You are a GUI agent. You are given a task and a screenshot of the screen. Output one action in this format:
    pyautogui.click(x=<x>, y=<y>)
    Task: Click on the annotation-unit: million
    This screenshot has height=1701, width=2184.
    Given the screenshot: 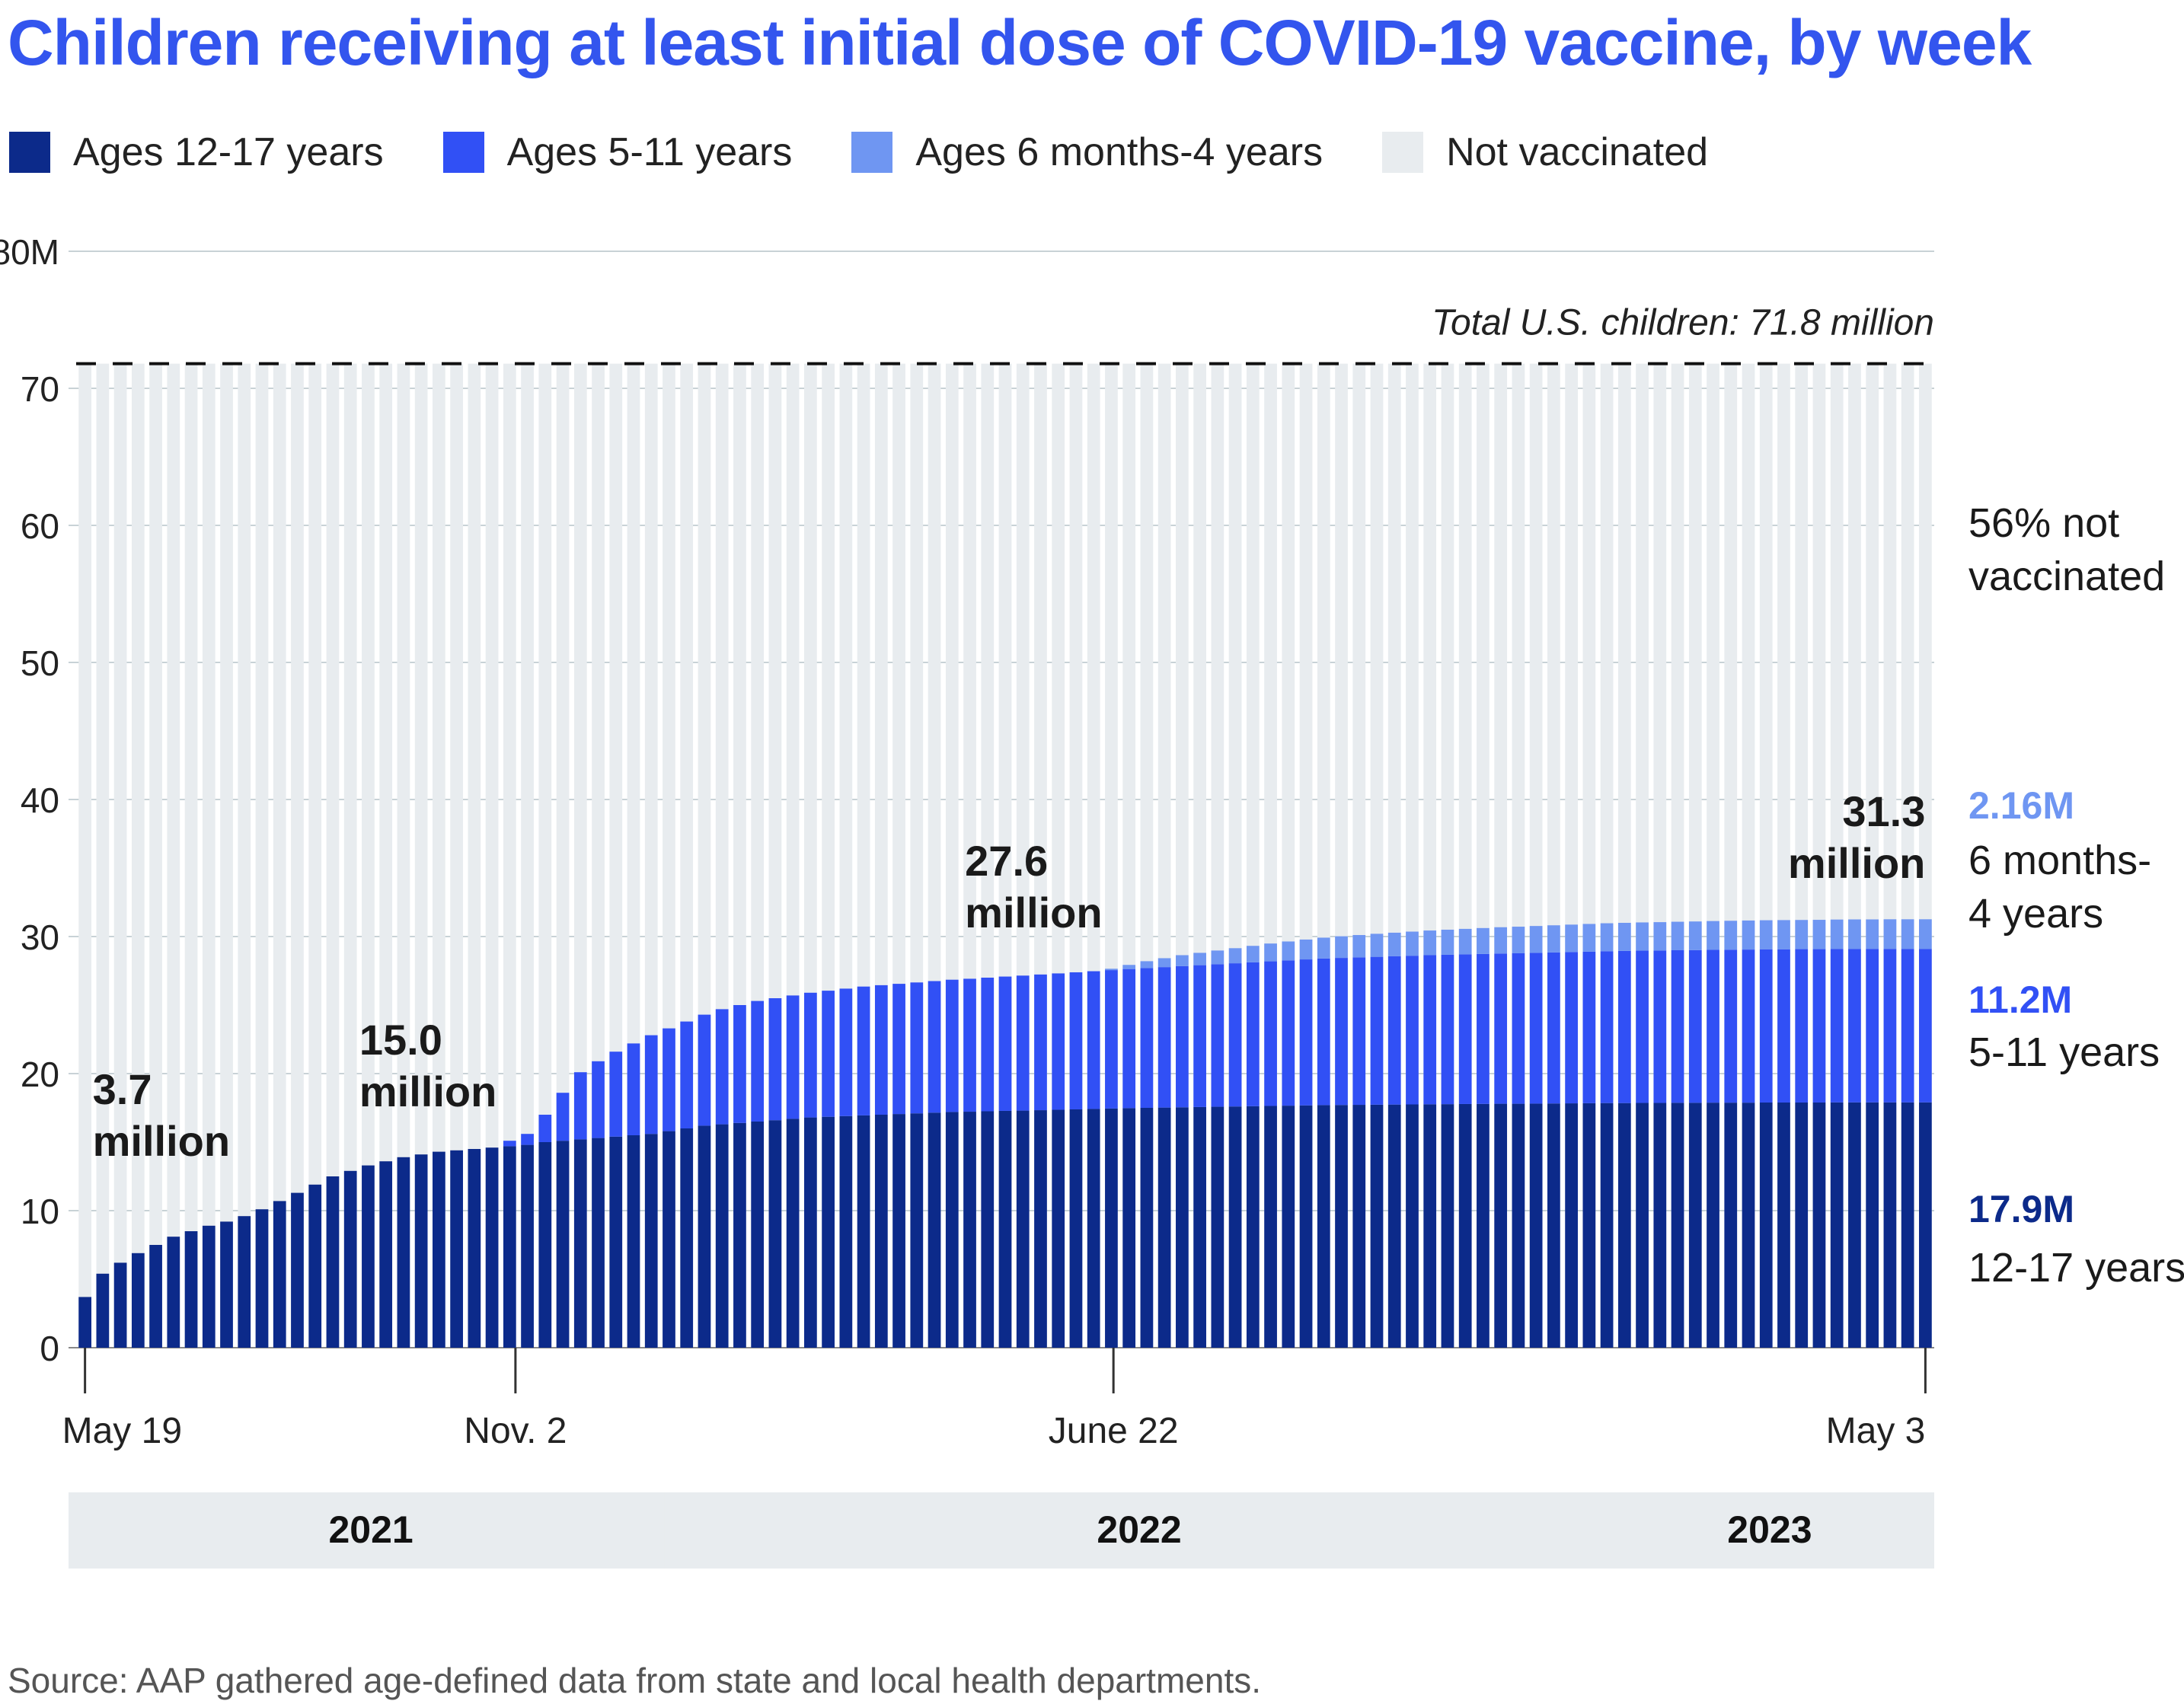 What is the action you would take?
    pyautogui.click(x=161, y=1141)
    